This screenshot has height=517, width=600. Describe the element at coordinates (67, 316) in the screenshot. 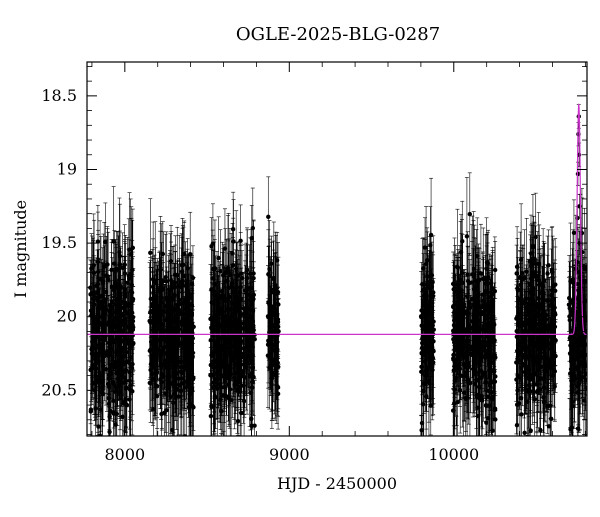

I see `y-tick-label: 20` at that location.